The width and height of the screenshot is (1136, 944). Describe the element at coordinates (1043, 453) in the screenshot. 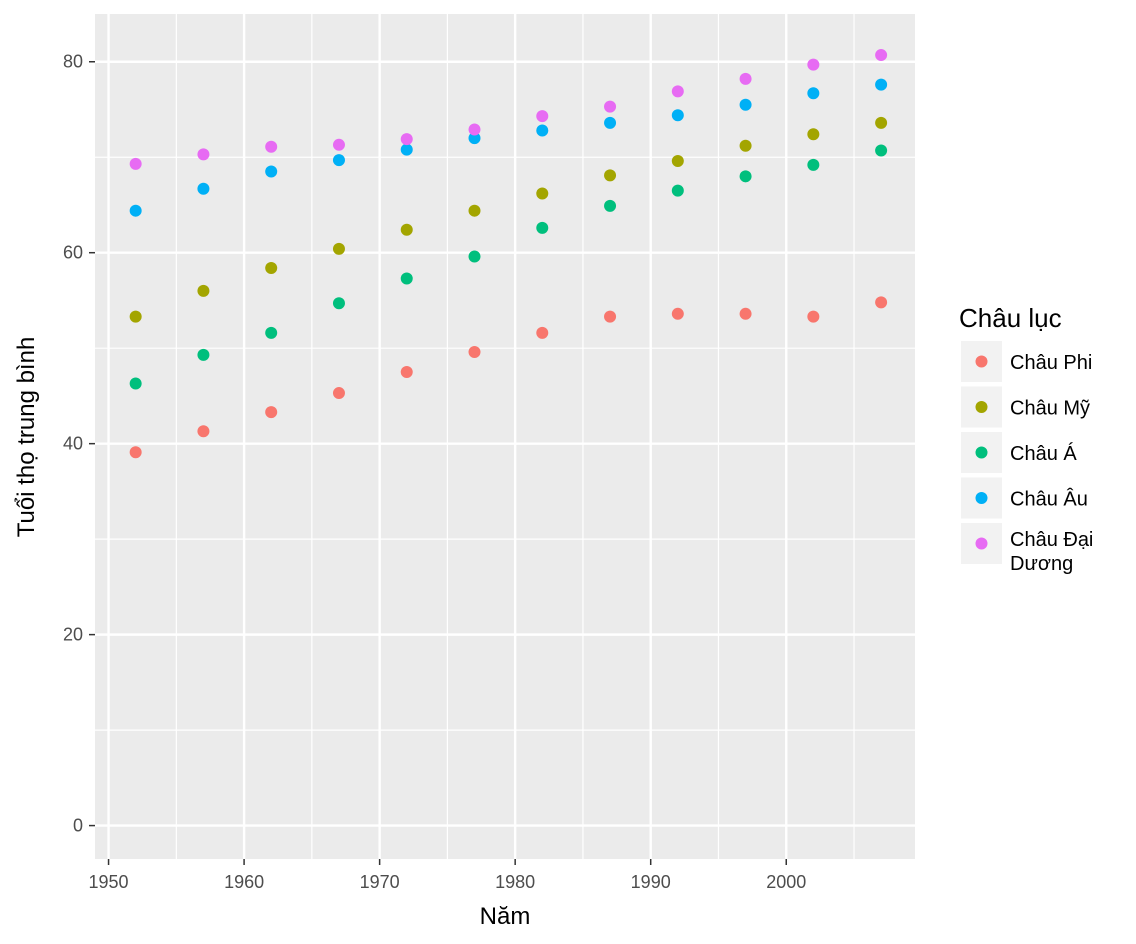

I see `legend-label: Châu Á` at that location.